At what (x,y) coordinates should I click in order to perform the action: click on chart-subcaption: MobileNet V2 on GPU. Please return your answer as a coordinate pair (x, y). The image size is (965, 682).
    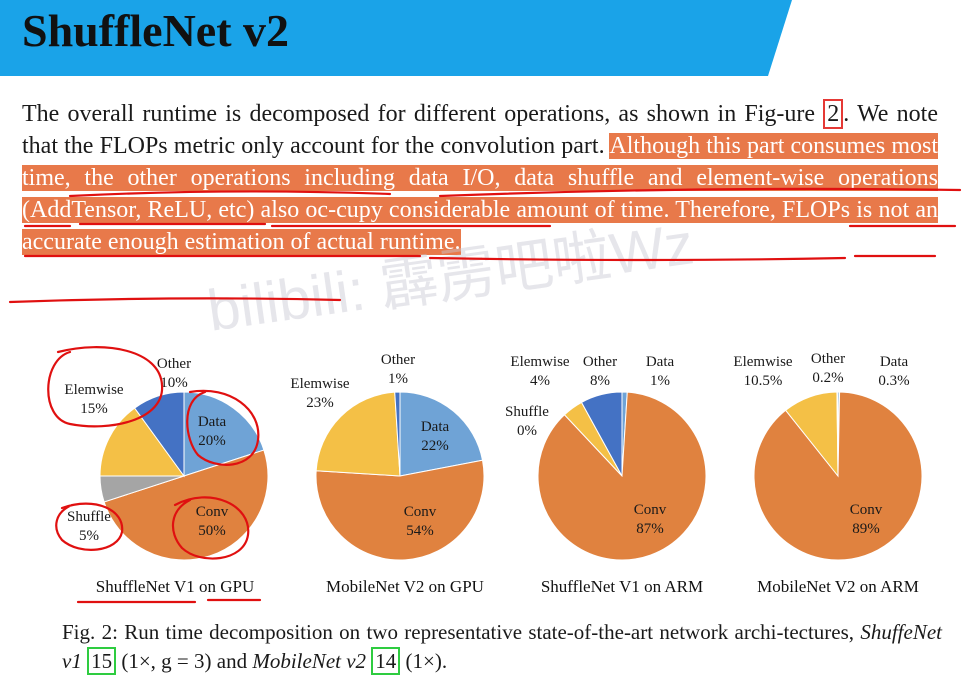
    Looking at the image, I should click on (405, 586).